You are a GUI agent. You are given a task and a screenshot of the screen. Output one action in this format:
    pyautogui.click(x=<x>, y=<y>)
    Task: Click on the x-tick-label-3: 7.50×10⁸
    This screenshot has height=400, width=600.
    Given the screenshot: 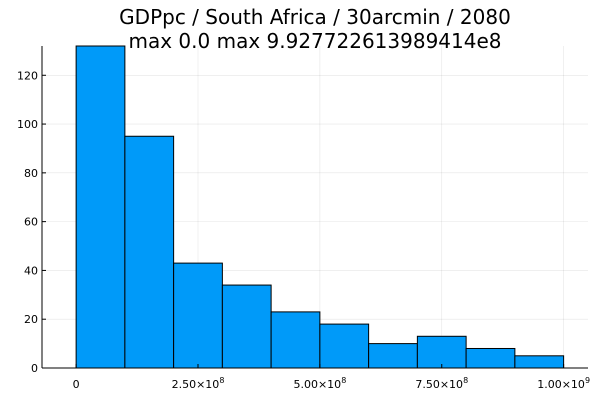 What is the action you would take?
    pyautogui.click(x=441, y=383)
    